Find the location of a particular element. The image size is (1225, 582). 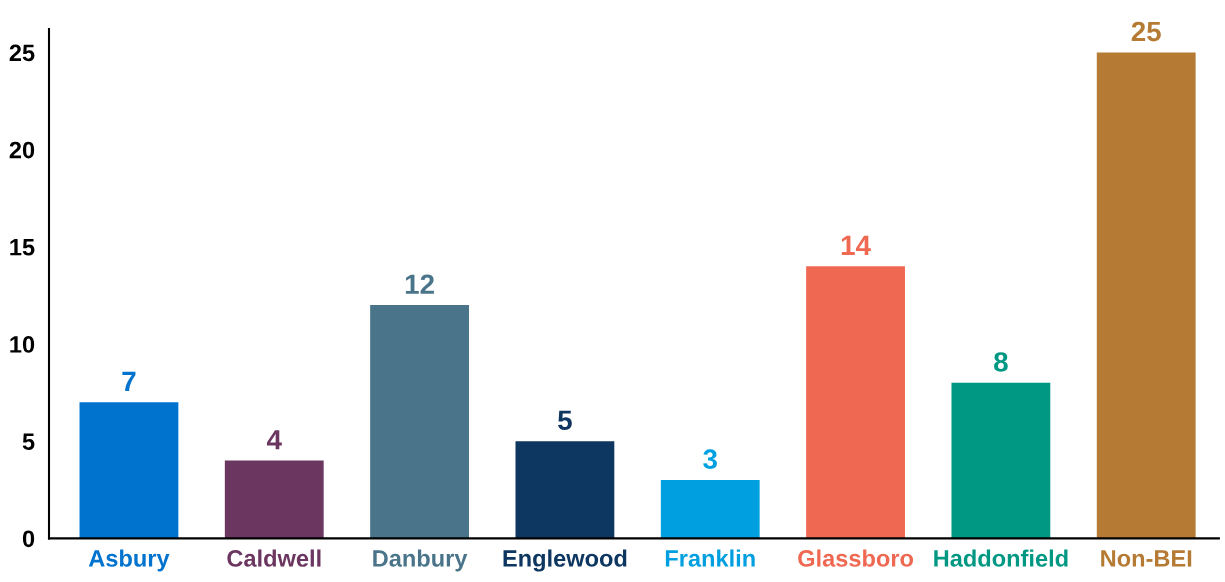

data-label: 7 is located at coordinates (129, 381).